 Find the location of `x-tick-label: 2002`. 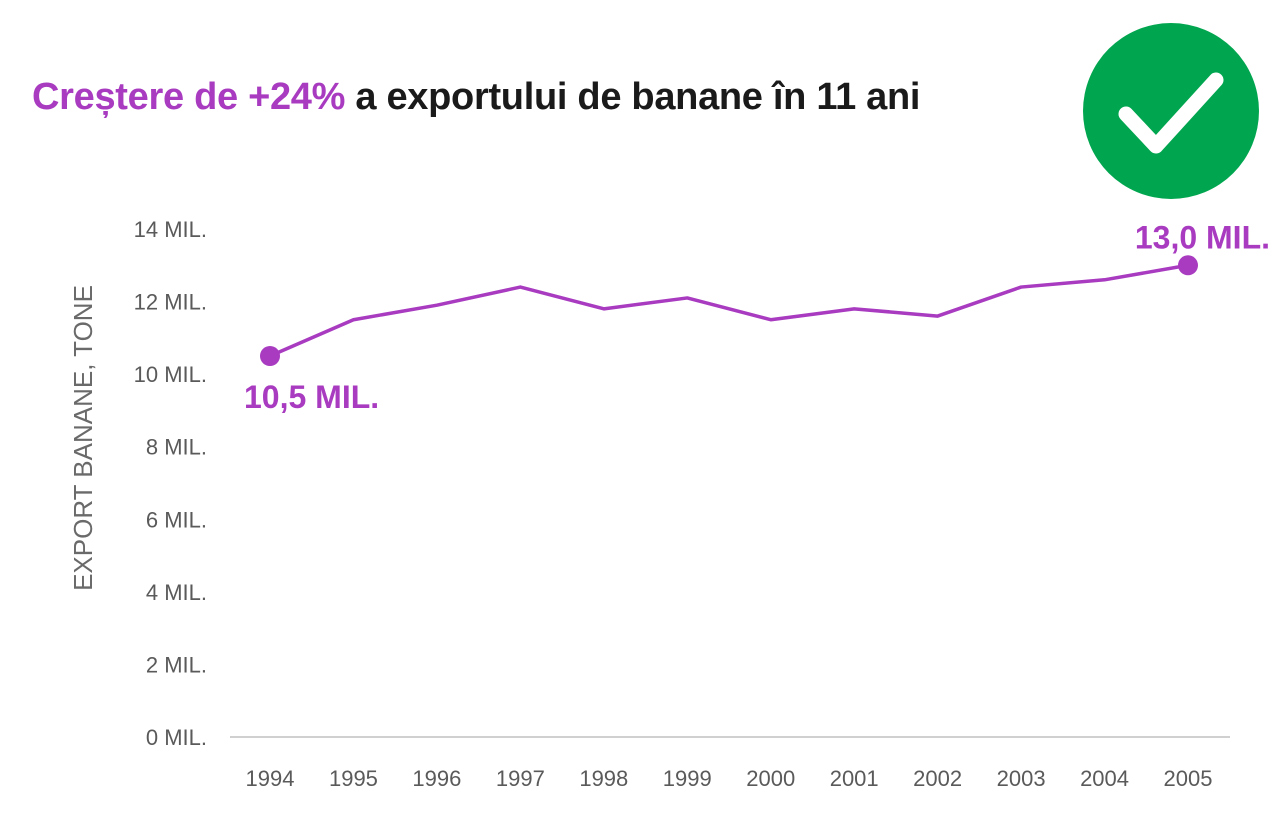

x-tick-label: 2002 is located at coordinates (937, 778).